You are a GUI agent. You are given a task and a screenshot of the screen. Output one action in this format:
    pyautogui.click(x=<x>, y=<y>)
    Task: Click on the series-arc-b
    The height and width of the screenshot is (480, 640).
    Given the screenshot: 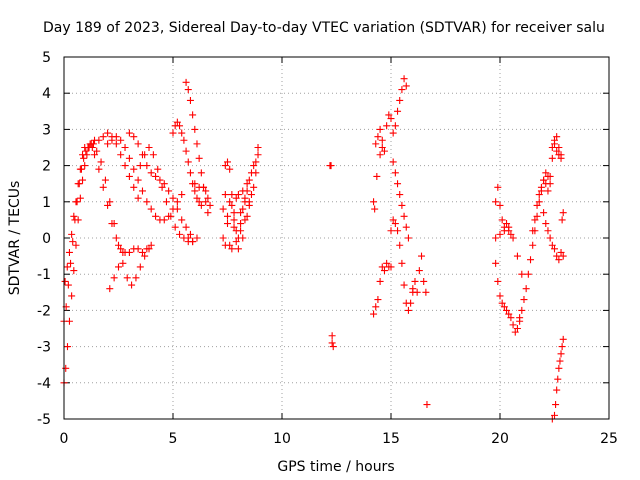 What is the action you would take?
    pyautogui.click(x=120, y=216)
    